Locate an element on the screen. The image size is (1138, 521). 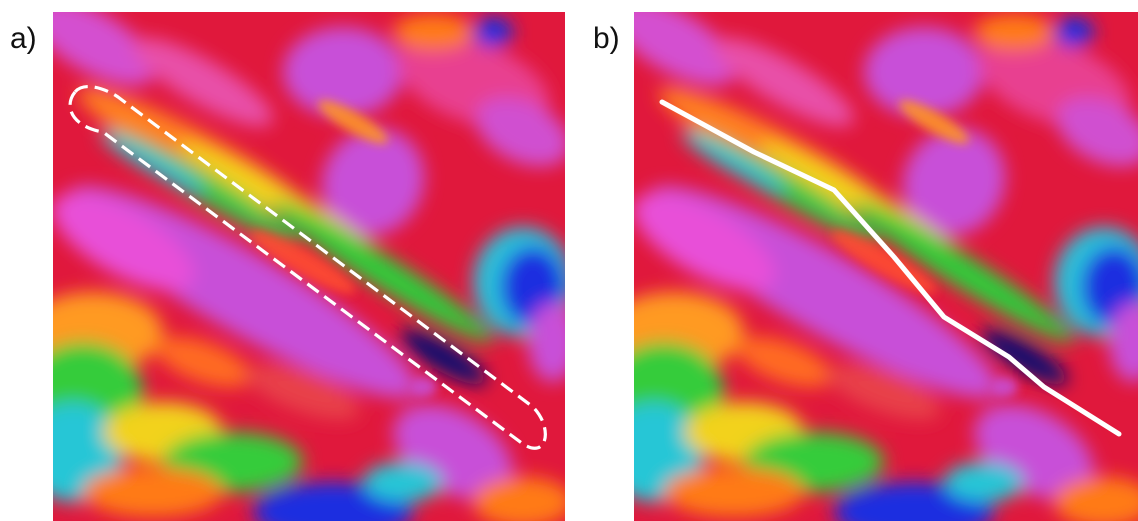
panel-label-b: b) is located at coordinates (606, 38).